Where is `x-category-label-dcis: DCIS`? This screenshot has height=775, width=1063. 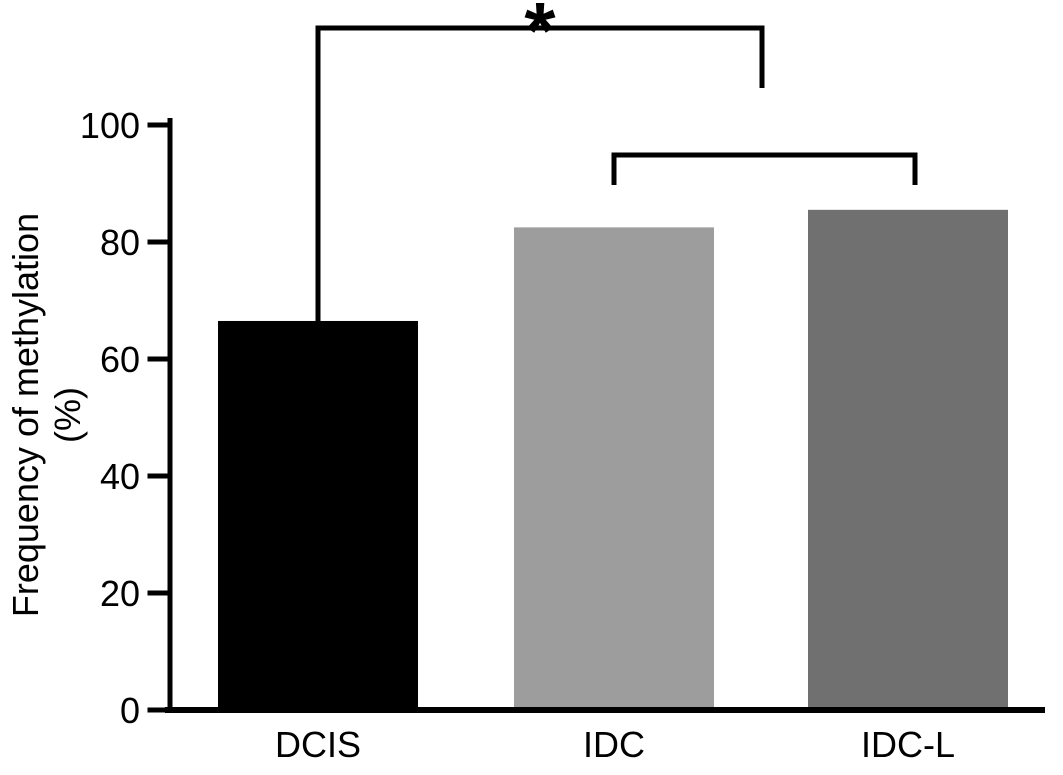
x-category-label-dcis: DCIS is located at coordinates (318, 744).